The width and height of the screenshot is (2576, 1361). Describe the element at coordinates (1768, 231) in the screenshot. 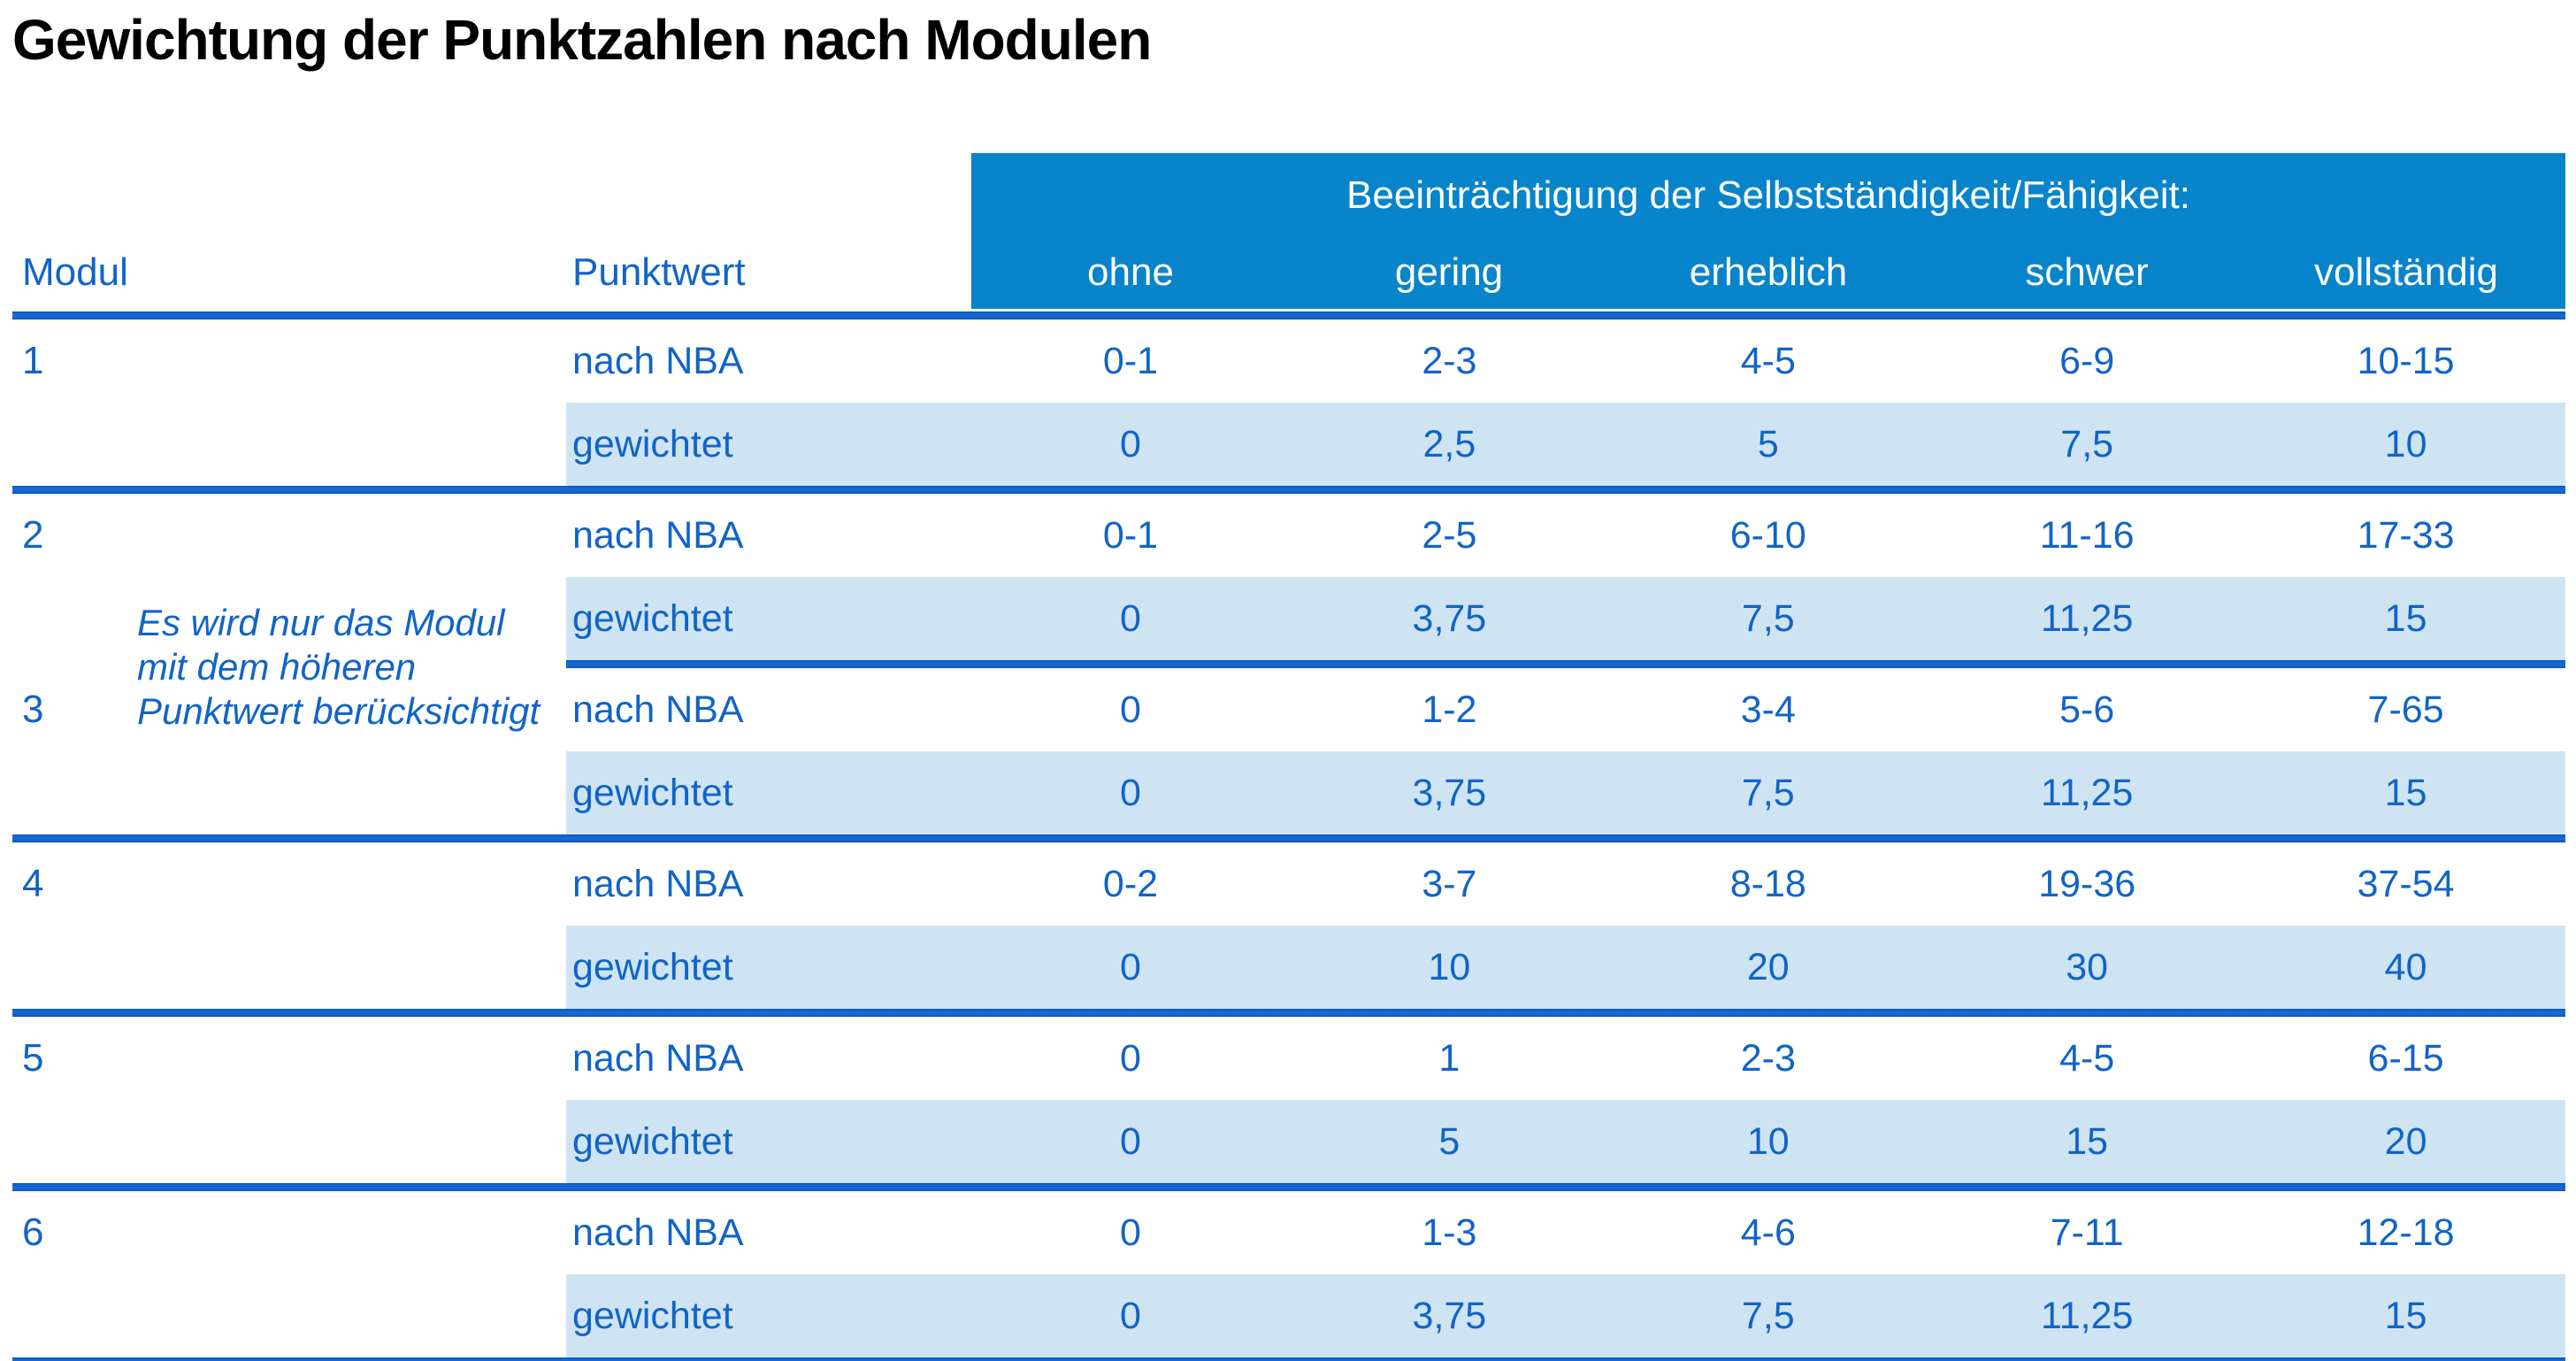

I see `table-header-background` at that location.